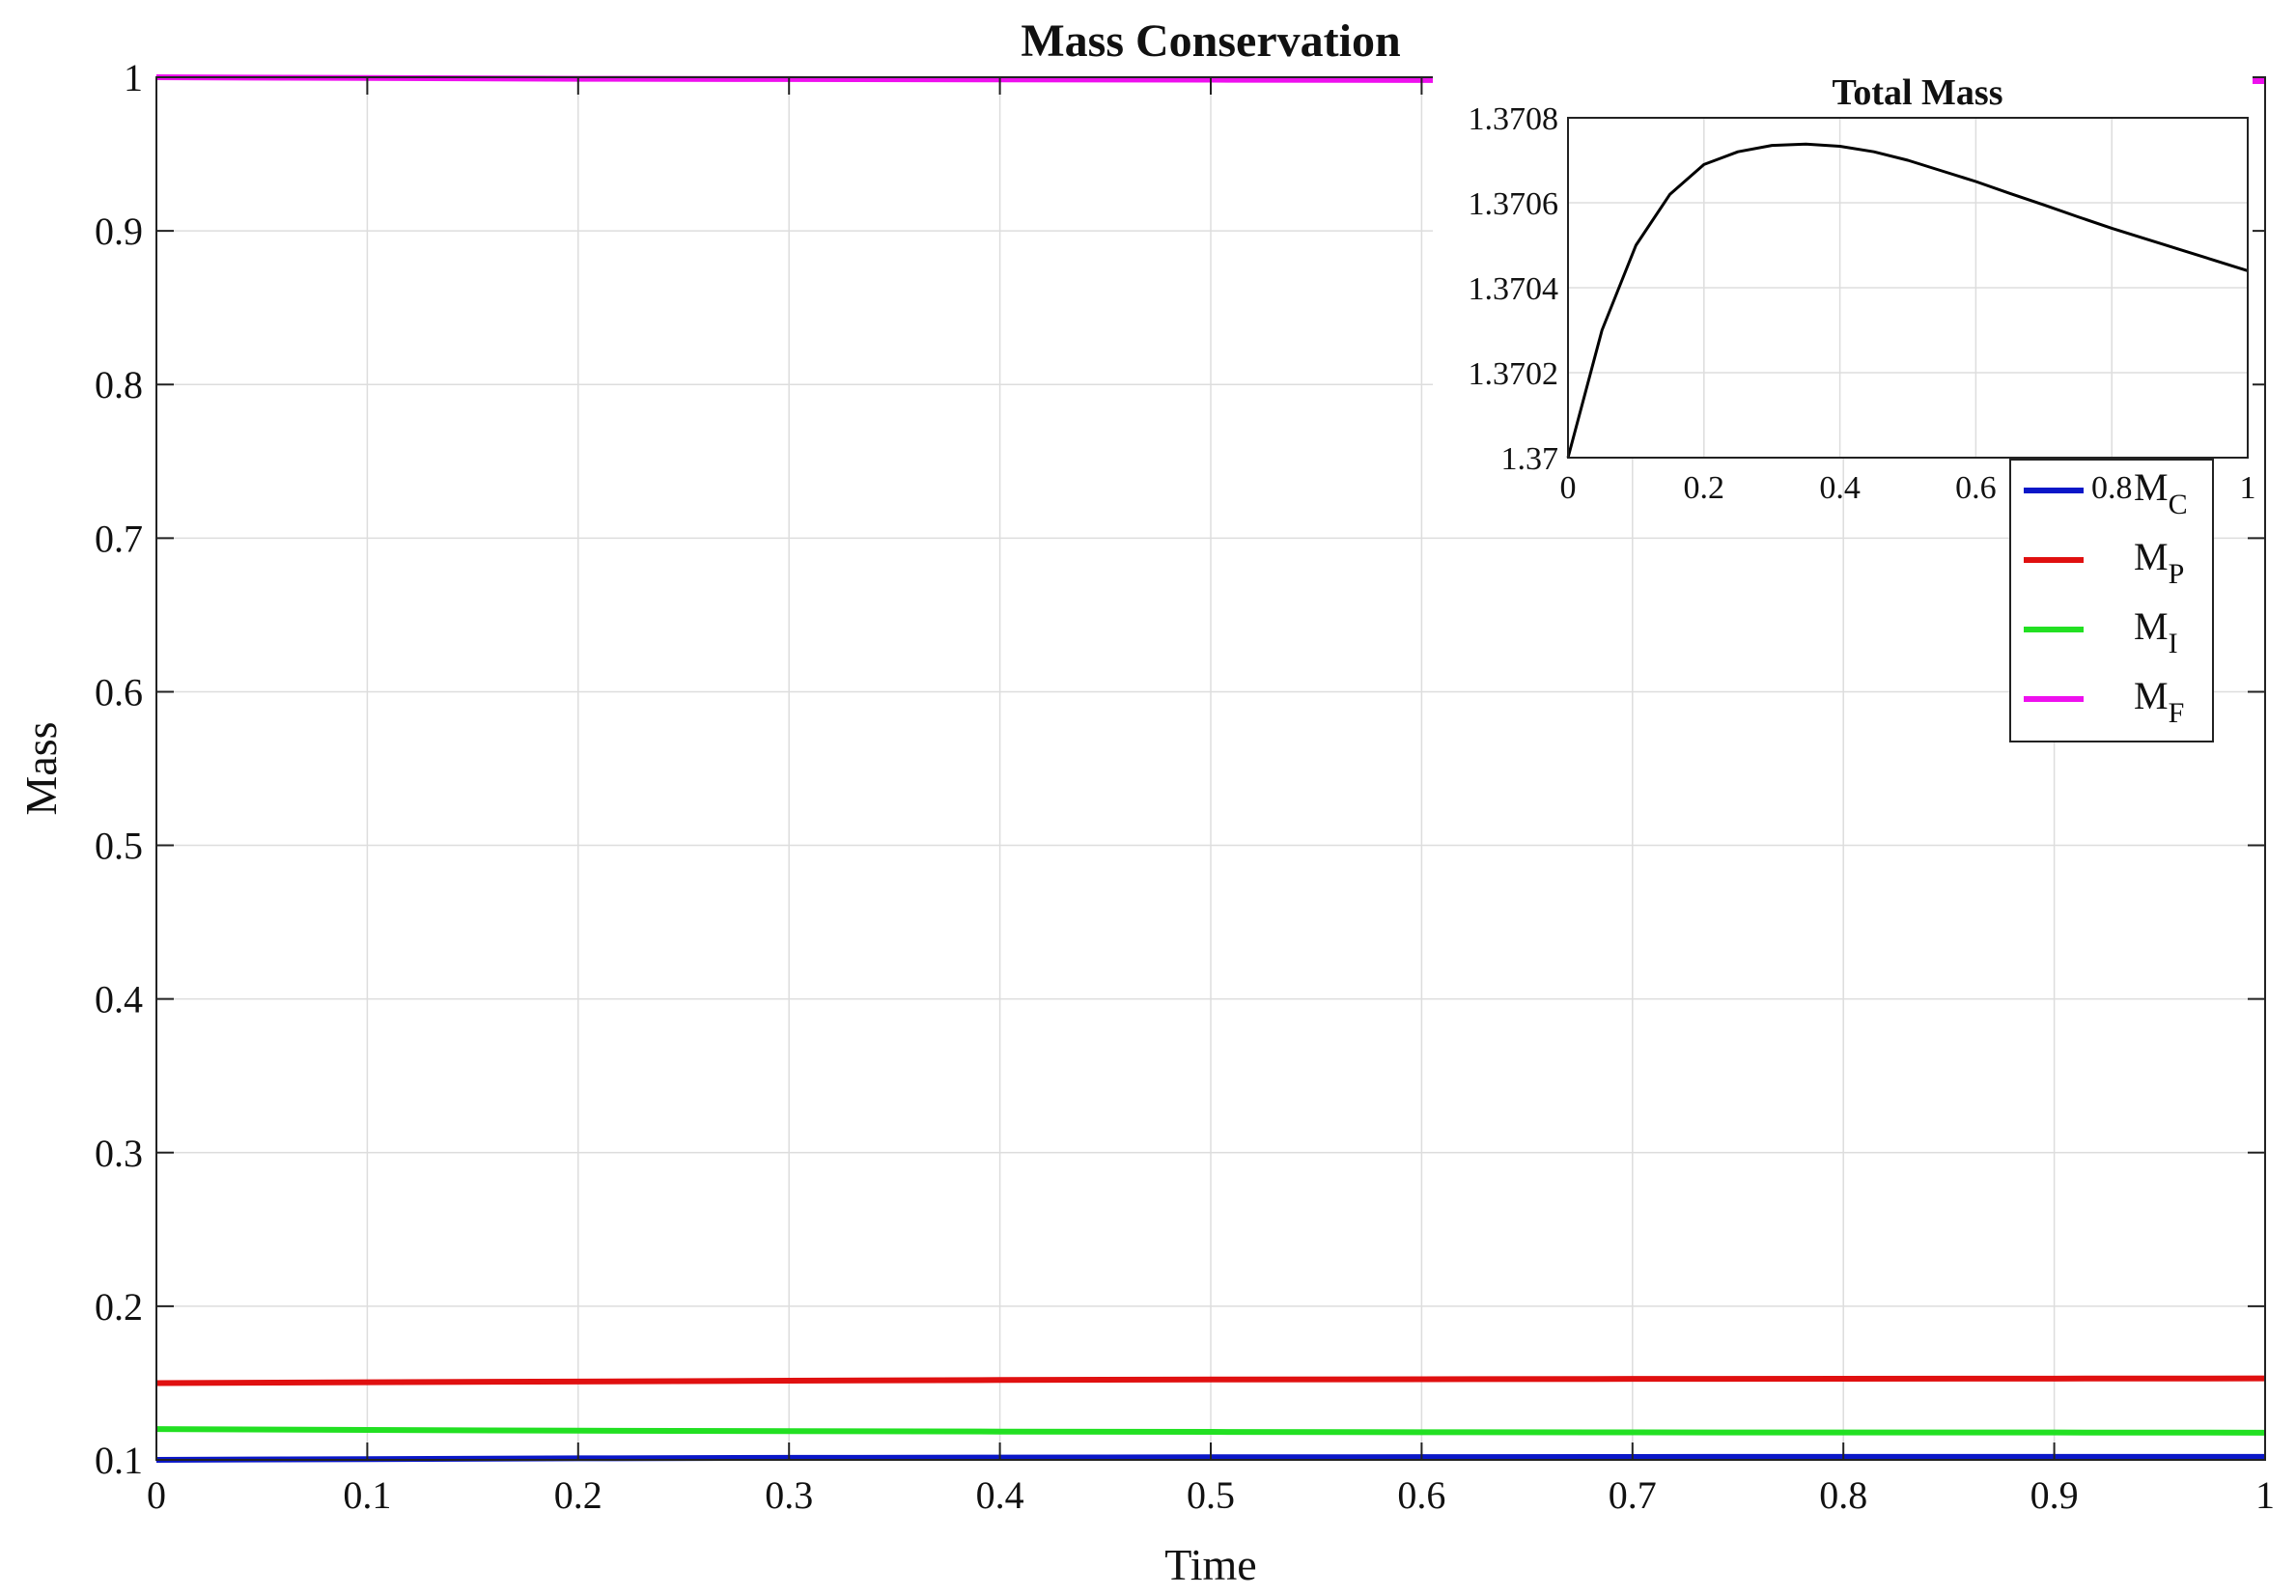 The image size is (2296, 1596). What do you see at coordinates (2161, 493) in the screenshot?
I see `legend-entry: MC` at bounding box center [2161, 493].